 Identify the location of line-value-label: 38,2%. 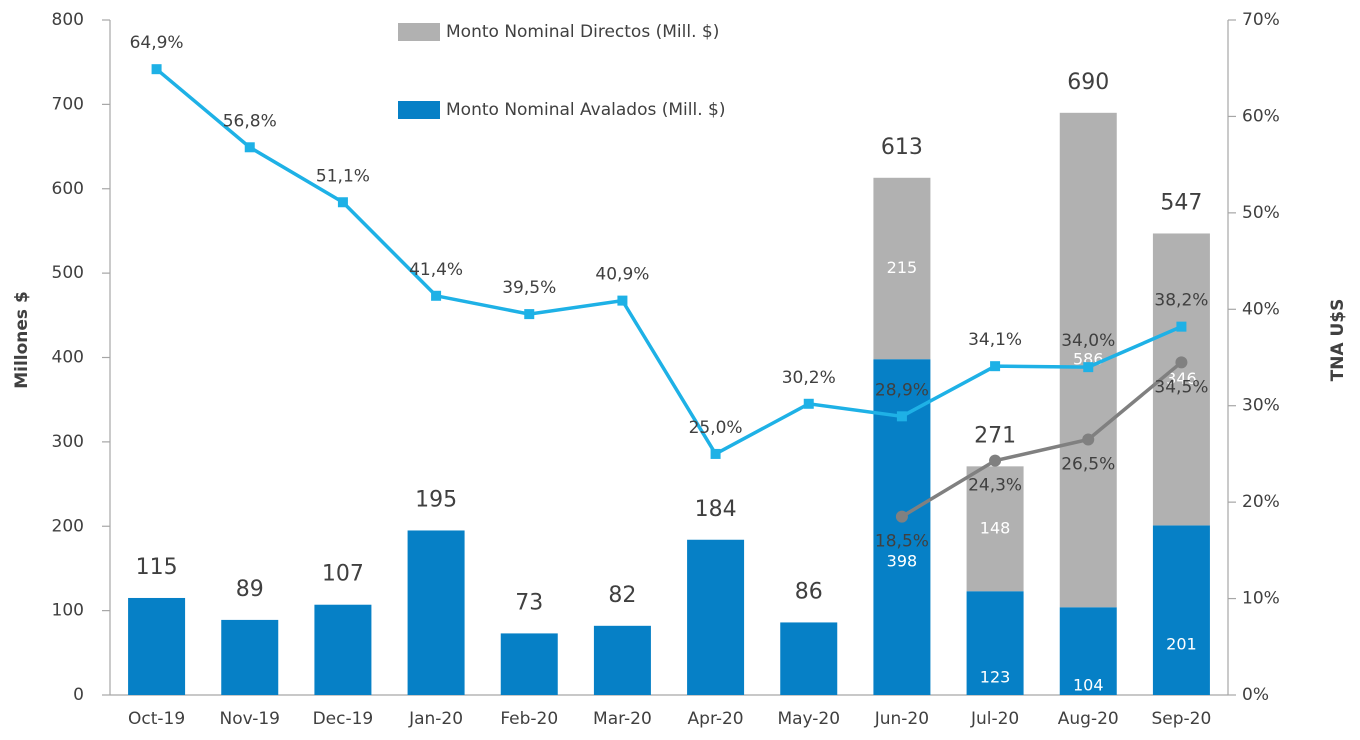
(1181, 301).